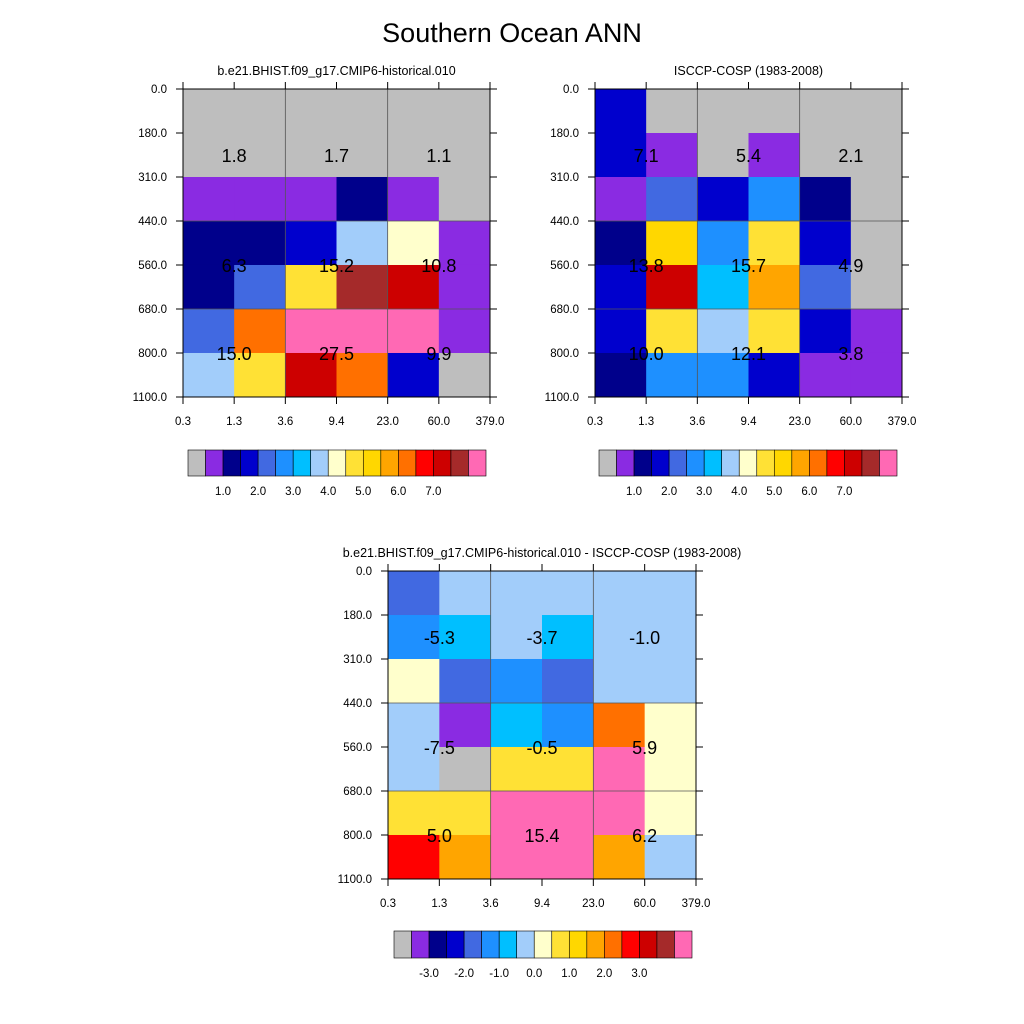  What do you see at coordinates (152, 310) in the screenshot?
I see `y-tick-label: 680.0` at bounding box center [152, 310].